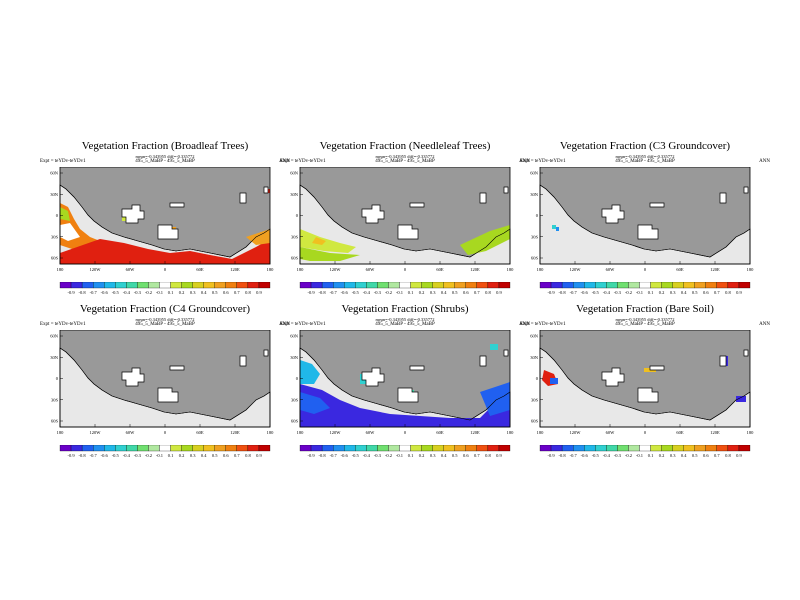 This screenshot has width=800, height=600. I want to click on panel-run: 495_5_MaBP - 495_5_MaBP, so click(645, 161).